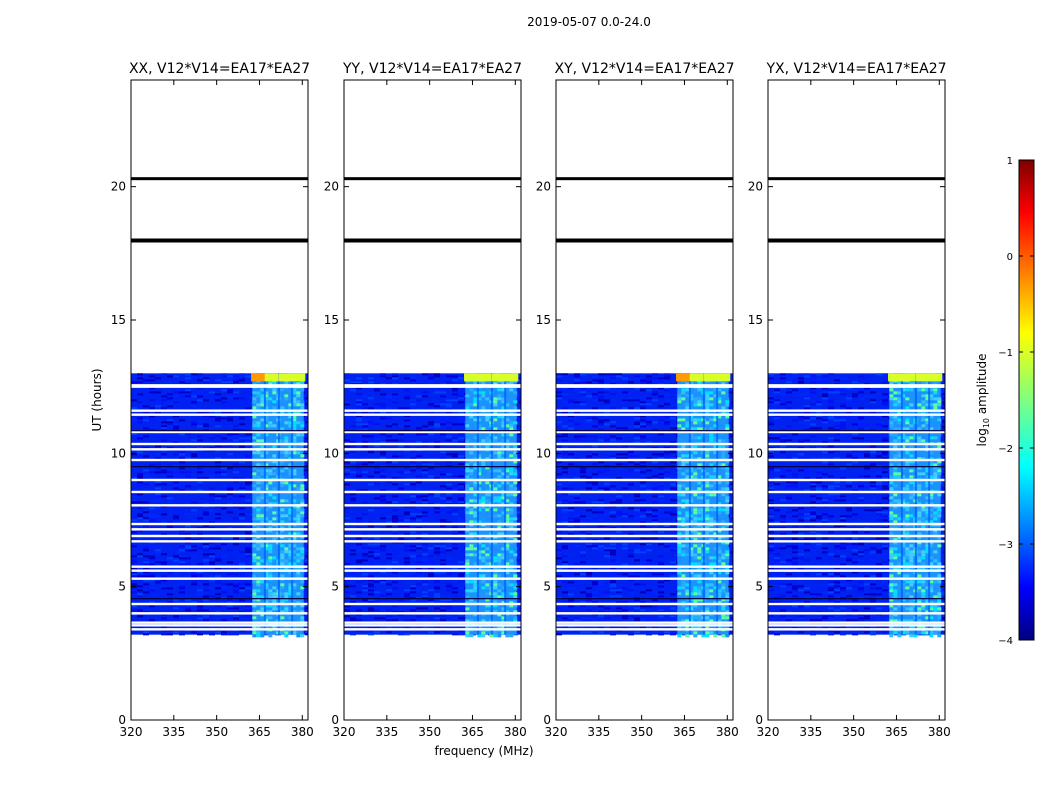 The image size is (1050, 800). Describe the element at coordinates (122, 587) in the screenshot. I see `y-tick-label: 5` at that location.